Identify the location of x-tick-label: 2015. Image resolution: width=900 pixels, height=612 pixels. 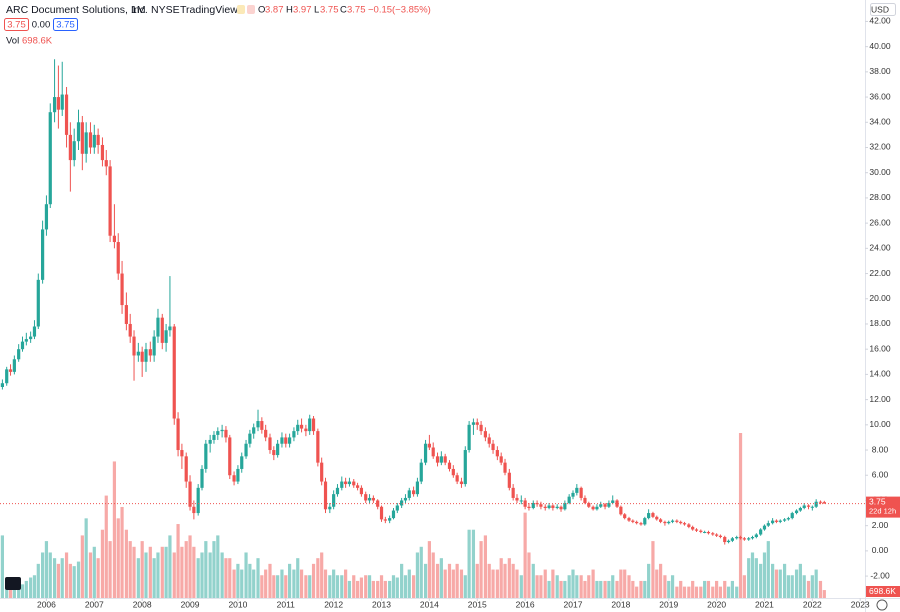
(477, 604).